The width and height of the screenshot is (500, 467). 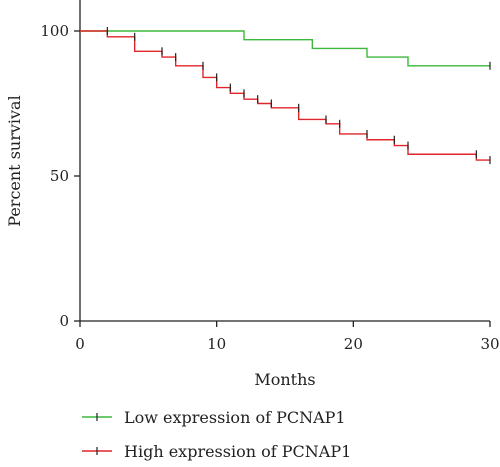 What do you see at coordinates (216, 344) in the screenshot?
I see `x-tick-label: 10` at bounding box center [216, 344].